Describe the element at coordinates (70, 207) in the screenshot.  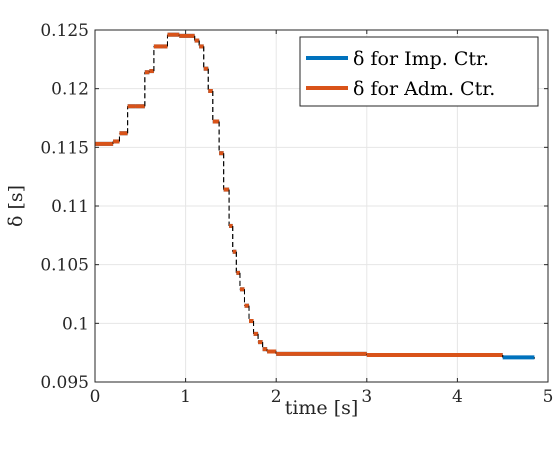
I see `y-tick-label: 0.11` at that location.